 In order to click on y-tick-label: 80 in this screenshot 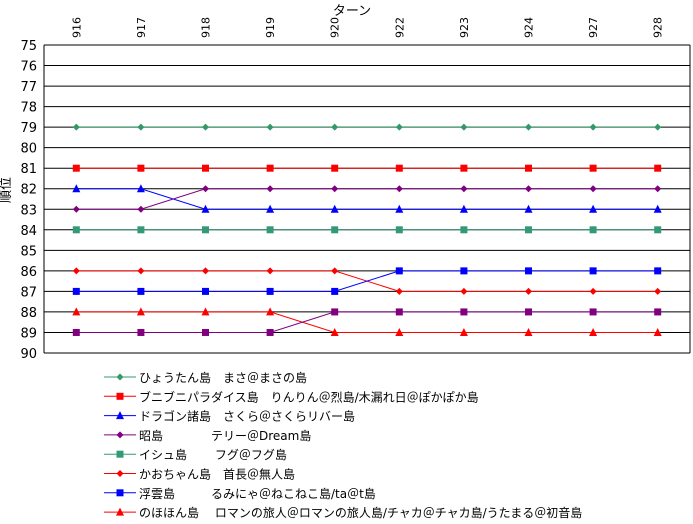, I will do `click(28, 149)`.